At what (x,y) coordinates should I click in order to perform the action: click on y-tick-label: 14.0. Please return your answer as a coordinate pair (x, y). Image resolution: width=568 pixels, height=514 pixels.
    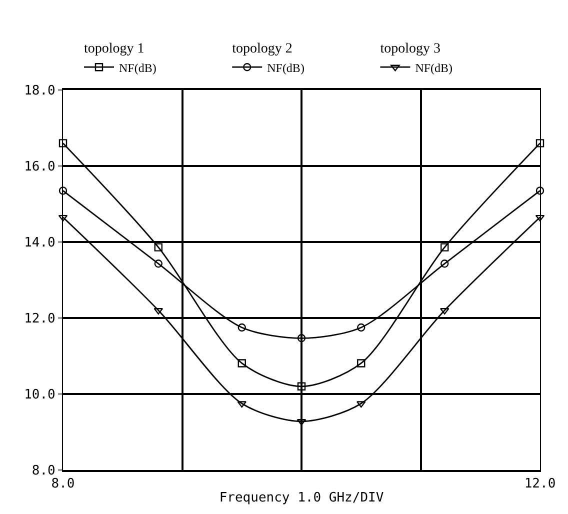
    Looking at the image, I should click on (40, 243).